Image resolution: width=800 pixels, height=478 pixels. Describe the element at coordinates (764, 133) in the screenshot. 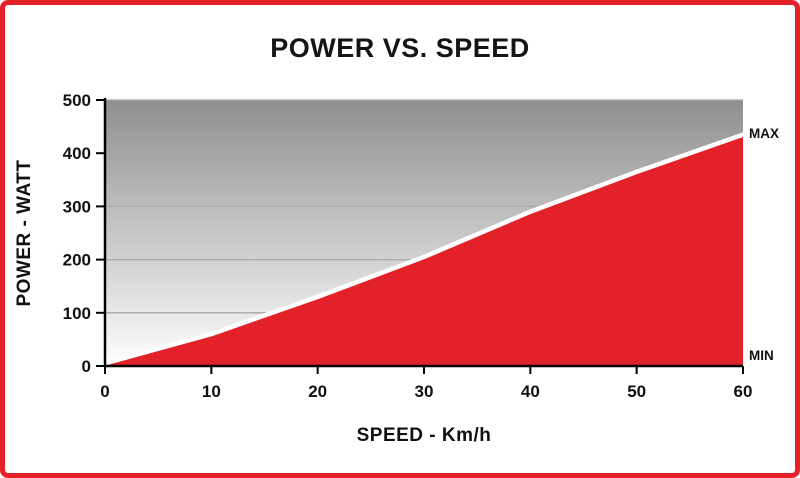

I see `max-annotation: MAX` at that location.